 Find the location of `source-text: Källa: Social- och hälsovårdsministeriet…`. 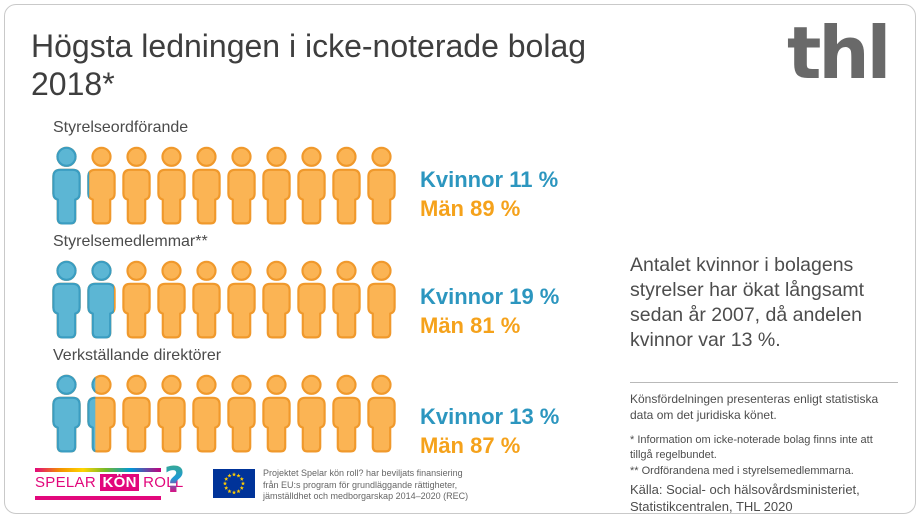

source-text: Källa: Social- och hälsovårdsministeriet… is located at coordinates (745, 498).